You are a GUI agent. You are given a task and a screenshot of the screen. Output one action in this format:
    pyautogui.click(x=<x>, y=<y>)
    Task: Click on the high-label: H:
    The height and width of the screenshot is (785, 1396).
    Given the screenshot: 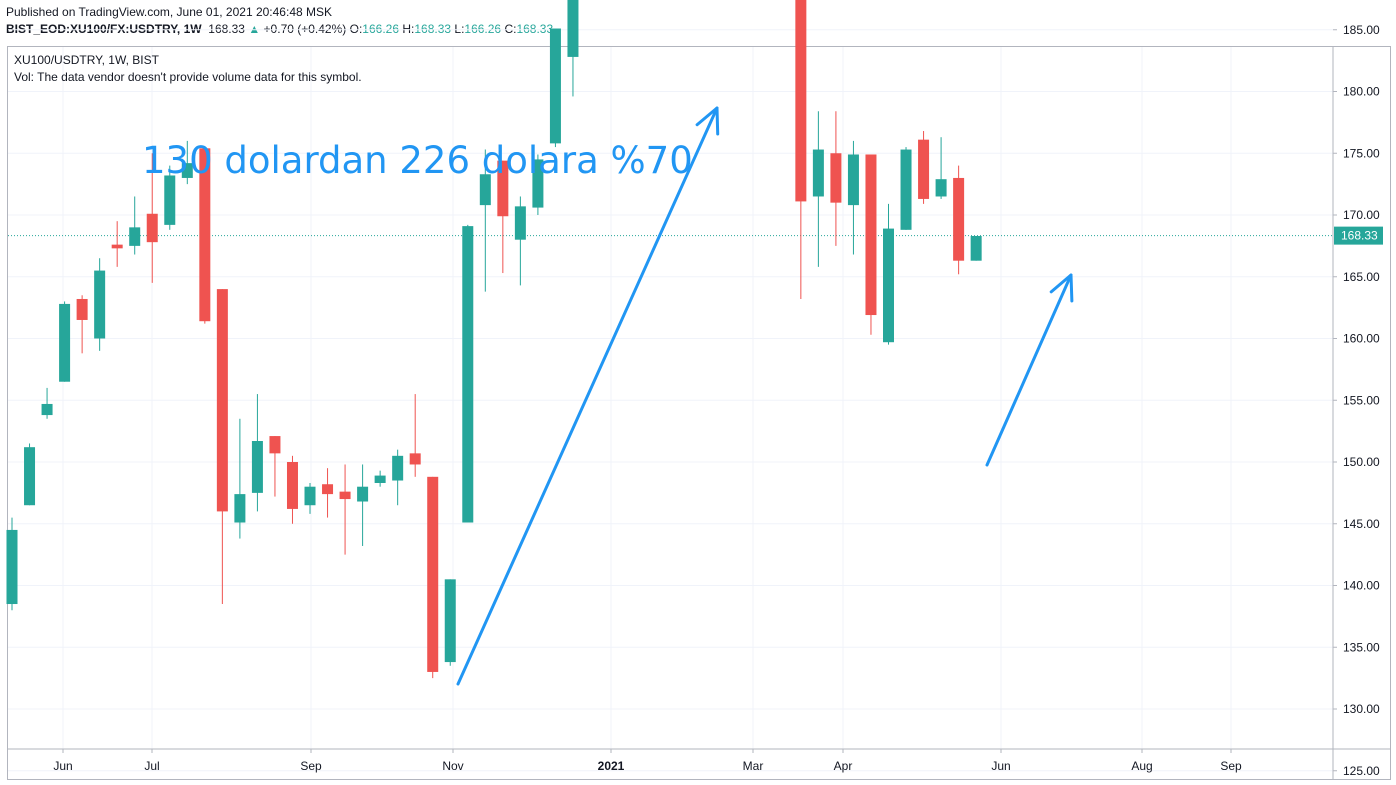 What is the action you would take?
    pyautogui.click(x=408, y=29)
    